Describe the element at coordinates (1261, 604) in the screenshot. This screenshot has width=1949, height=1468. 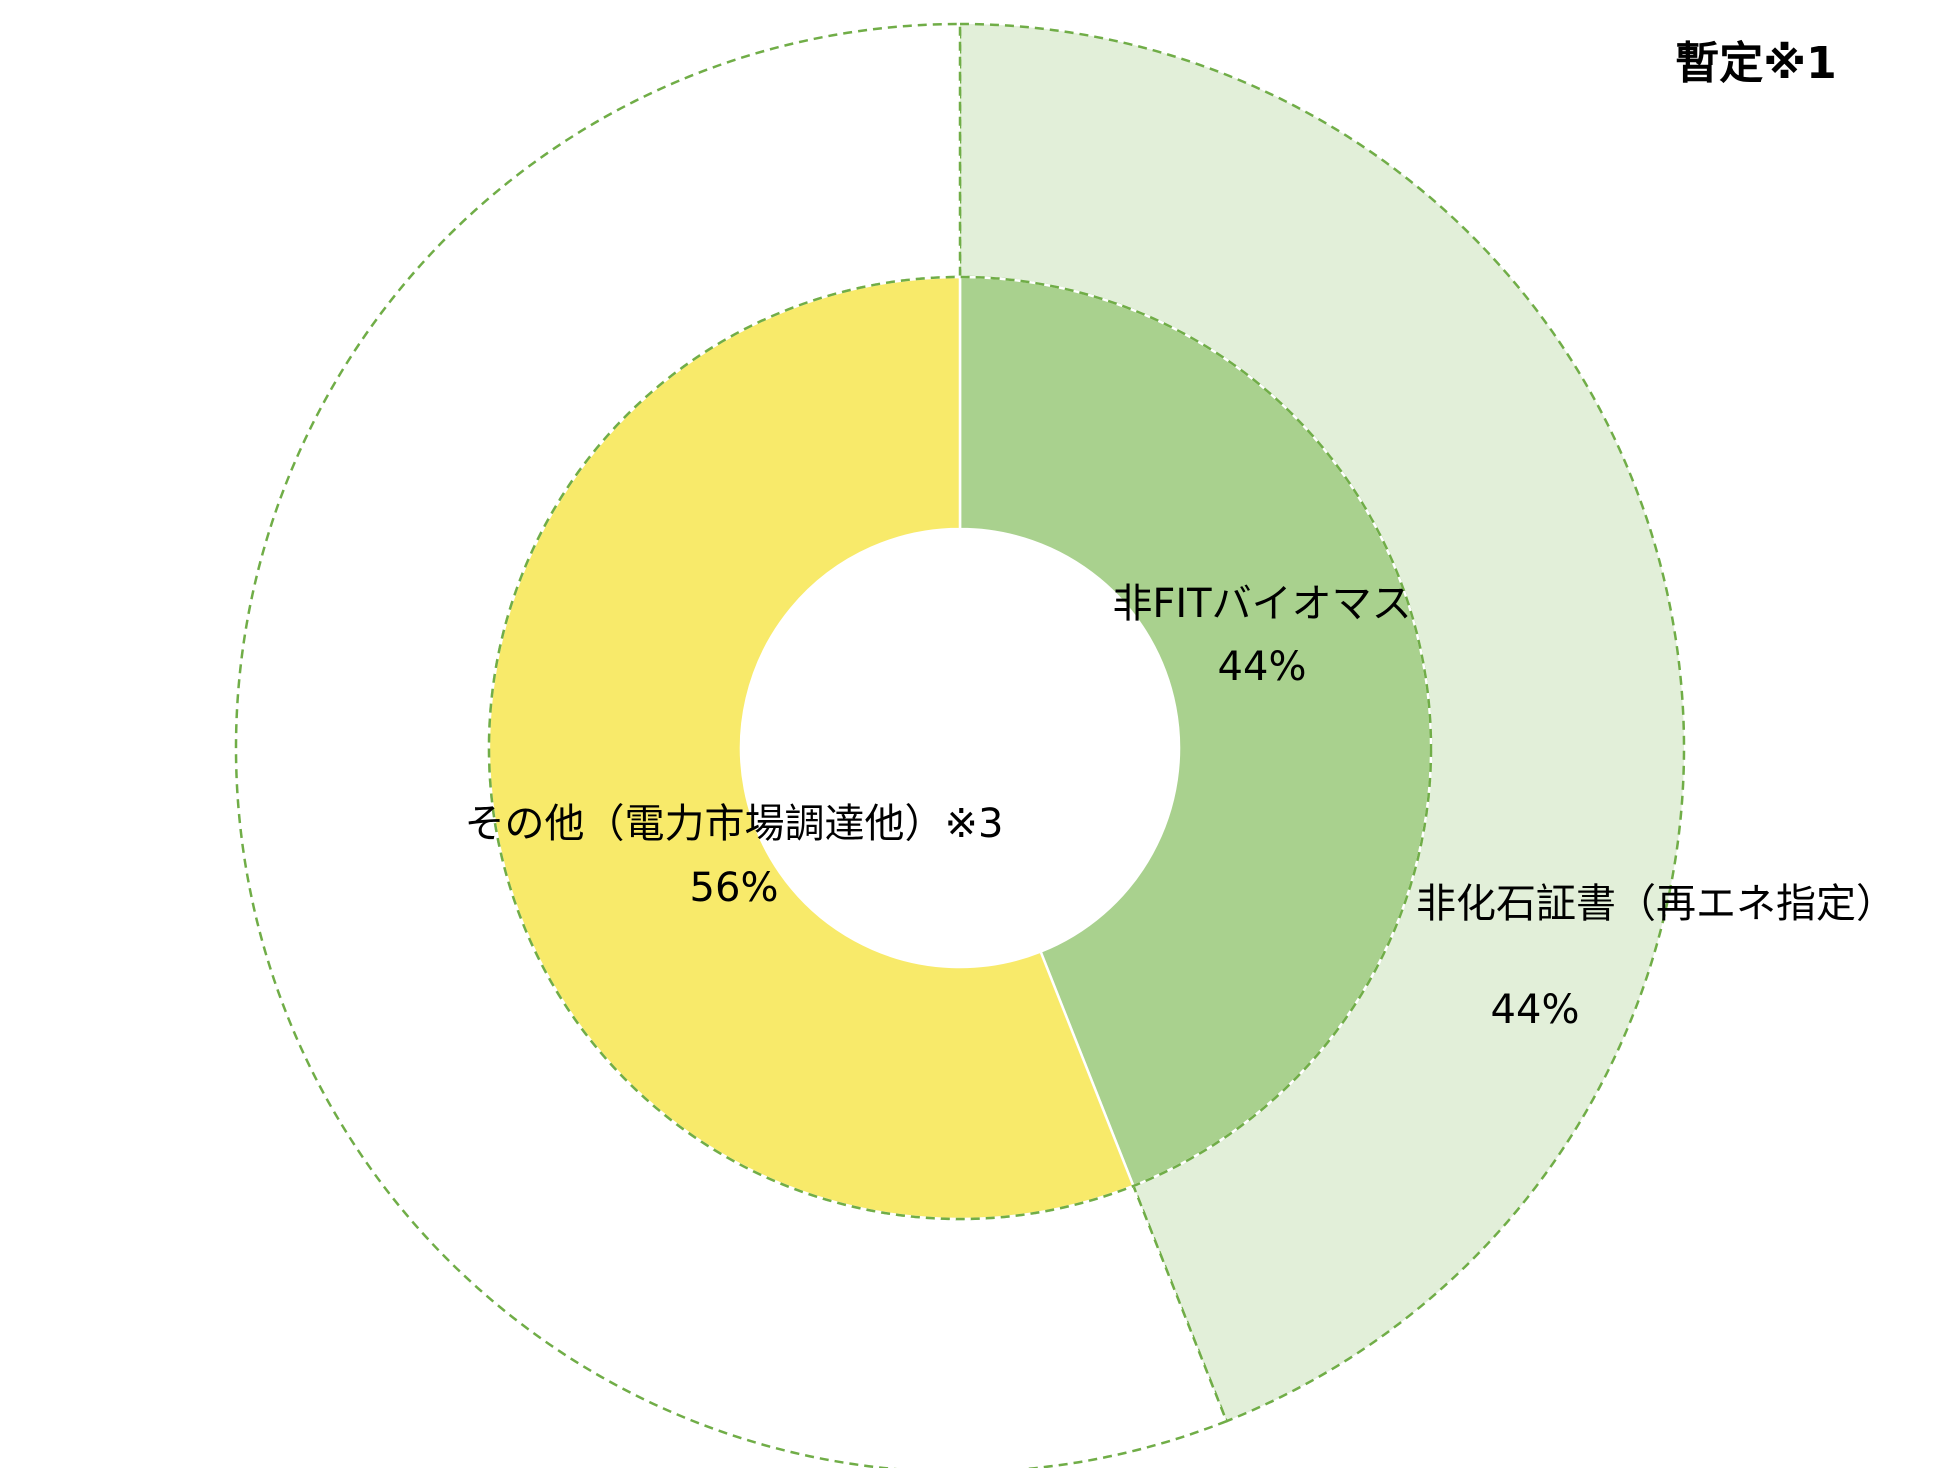
I see `slice-label: 非FITバイオマス` at that location.